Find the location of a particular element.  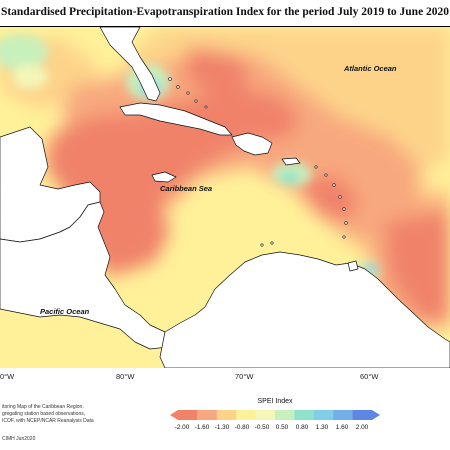

land-jamaica is located at coordinates (164, 177).